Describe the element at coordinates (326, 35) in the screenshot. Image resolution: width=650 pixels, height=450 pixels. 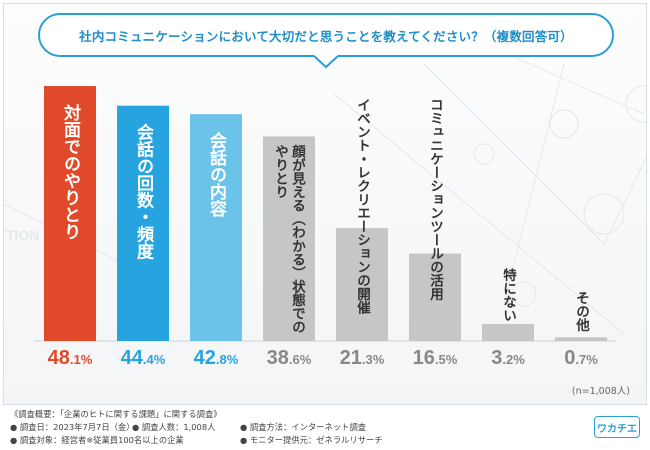
I see `chart-title: 社内コミュニケーションにおいて大切だと思うことを教えてください？（複数回答可）` at that location.